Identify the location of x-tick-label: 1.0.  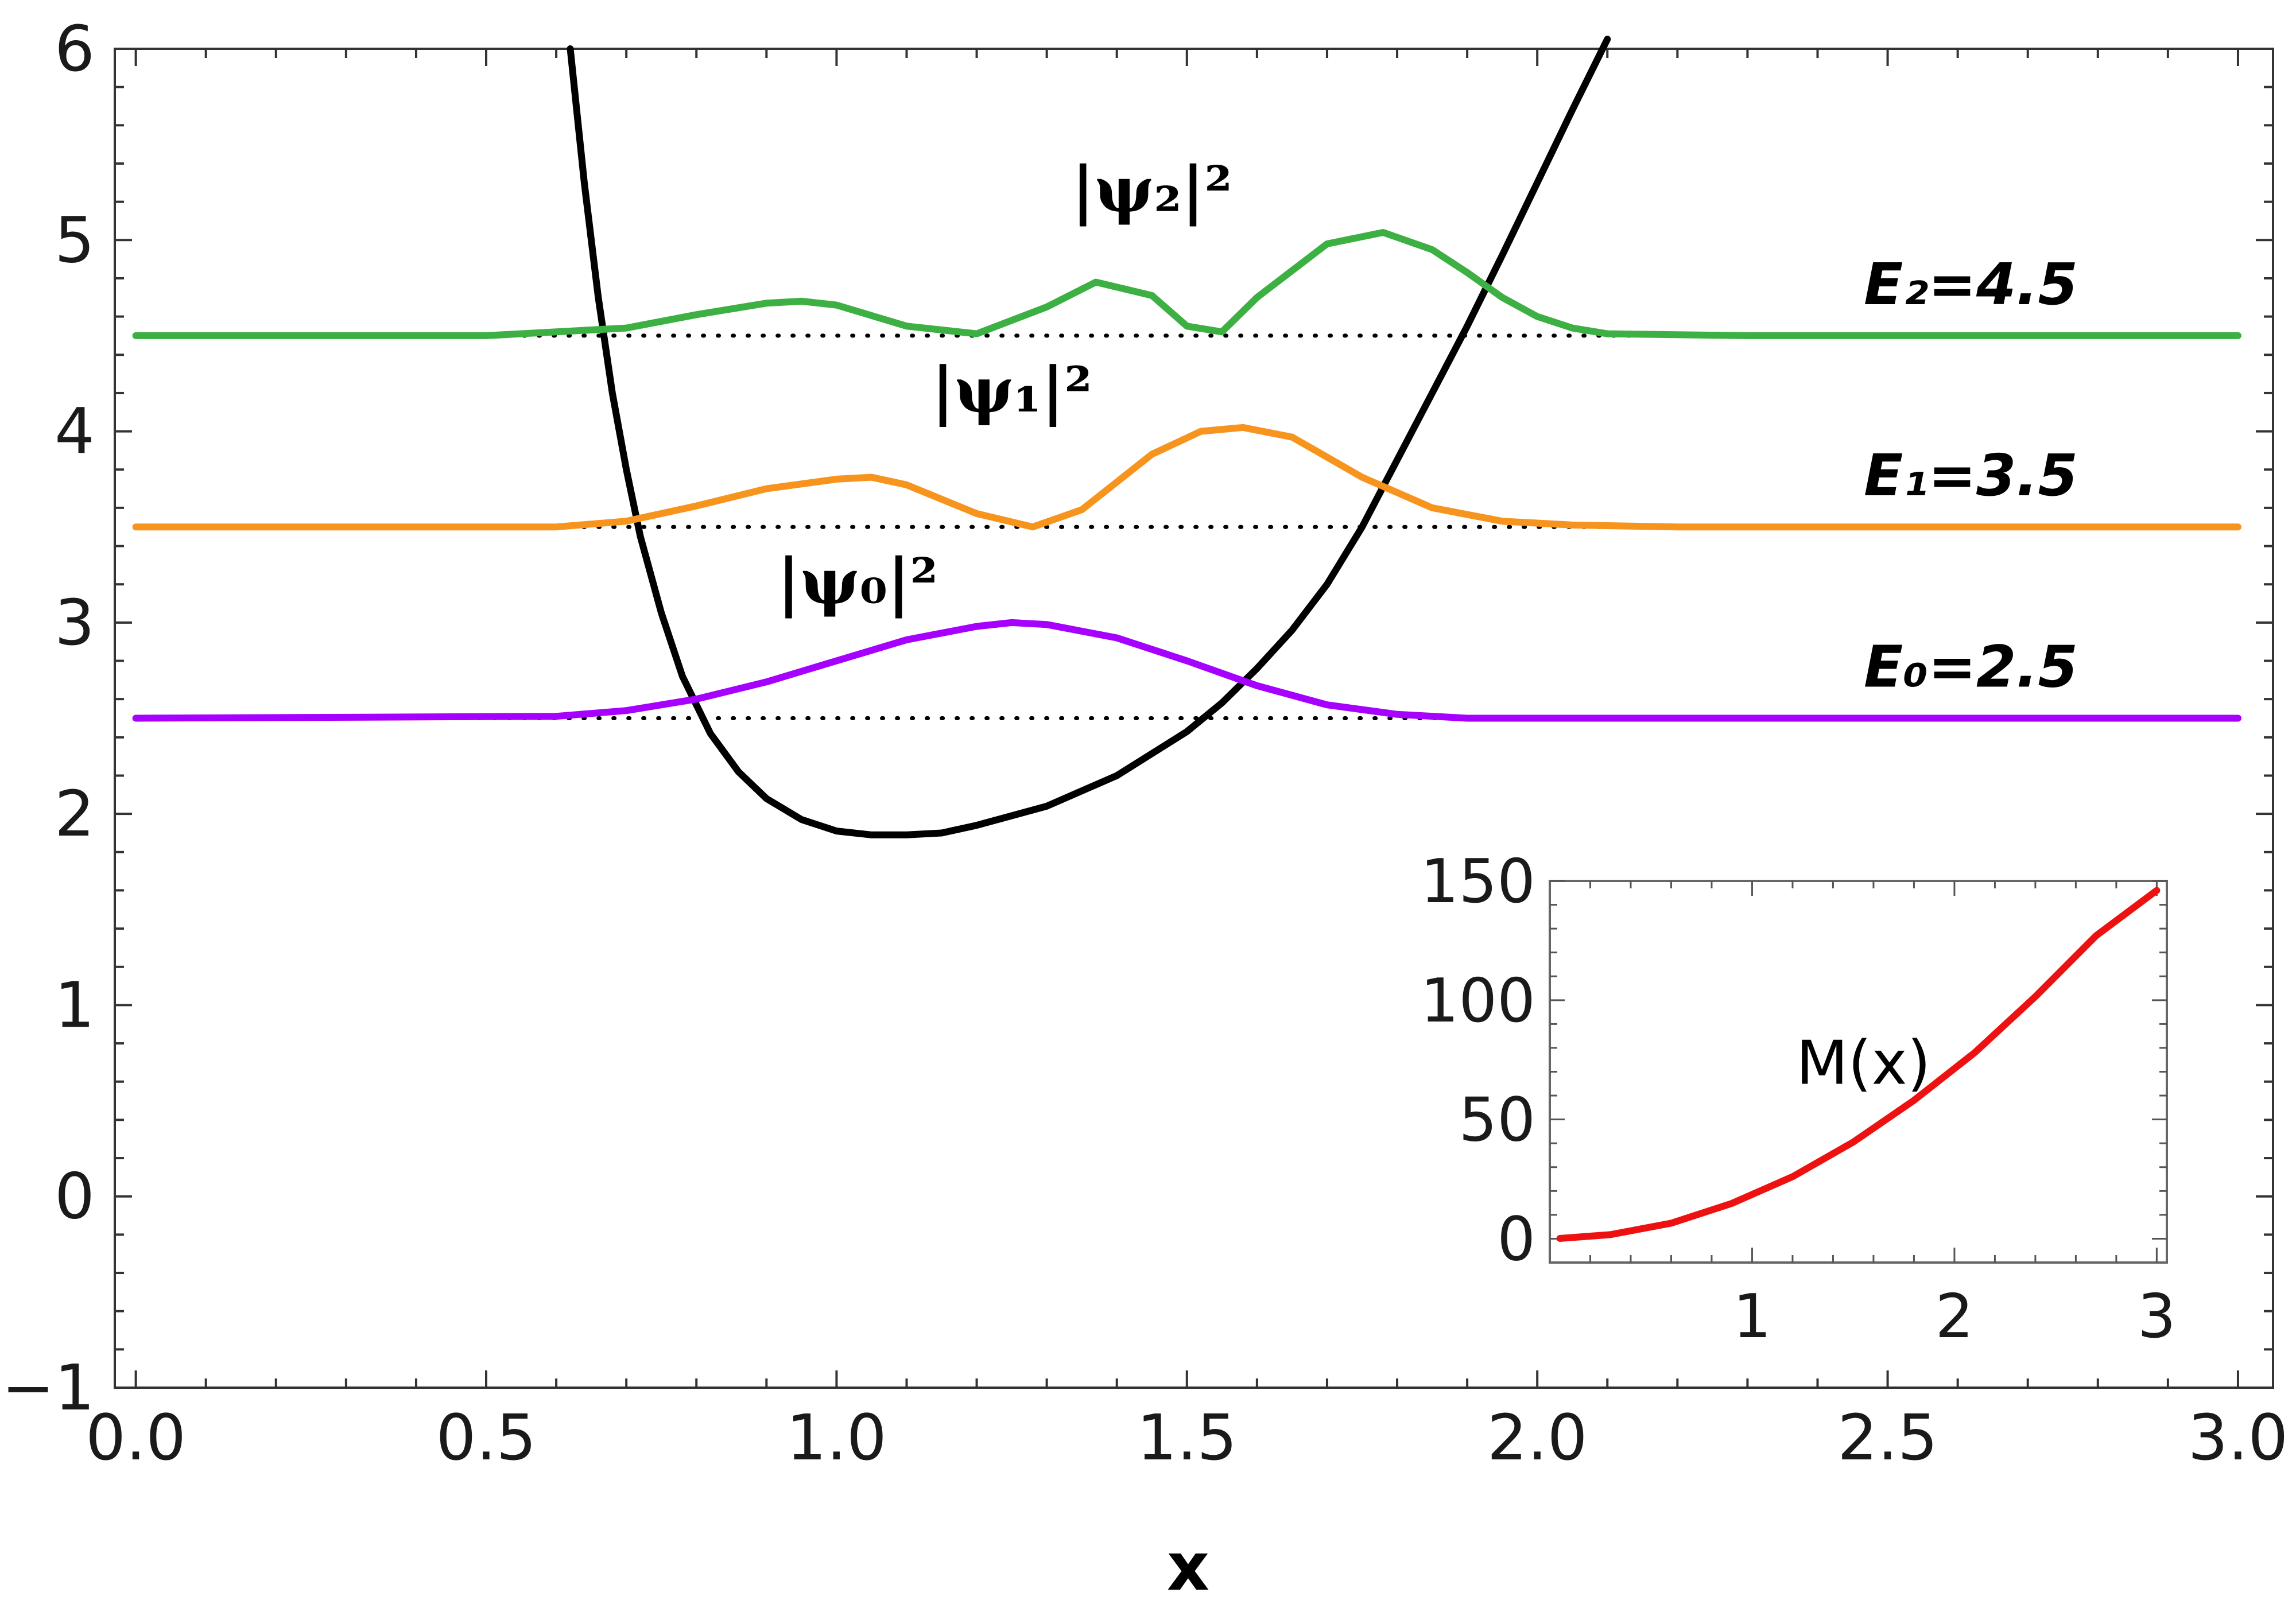
(836, 1437).